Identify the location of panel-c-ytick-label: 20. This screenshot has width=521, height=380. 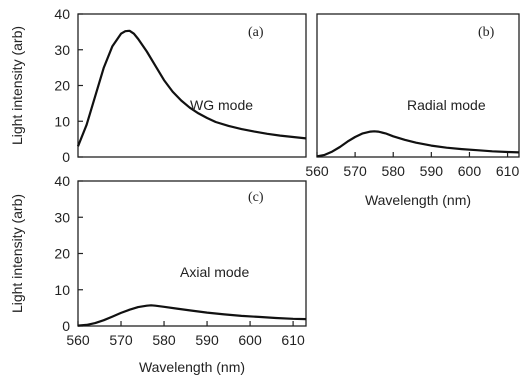
(62, 254).